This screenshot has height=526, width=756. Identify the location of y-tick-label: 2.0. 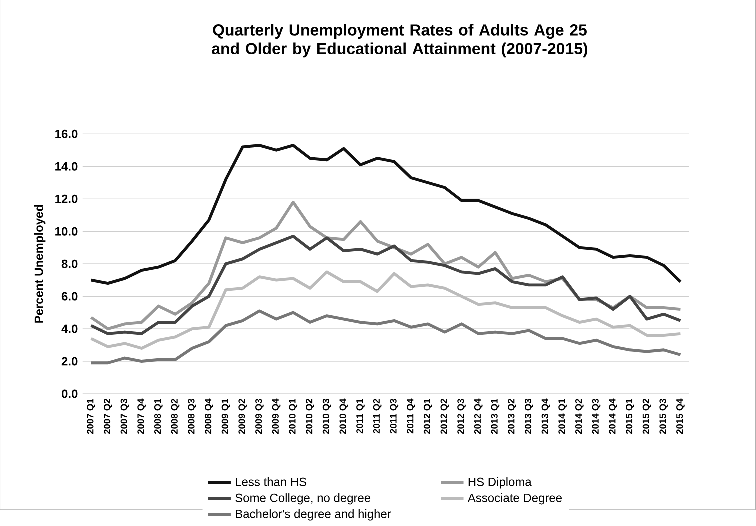
(70, 361).